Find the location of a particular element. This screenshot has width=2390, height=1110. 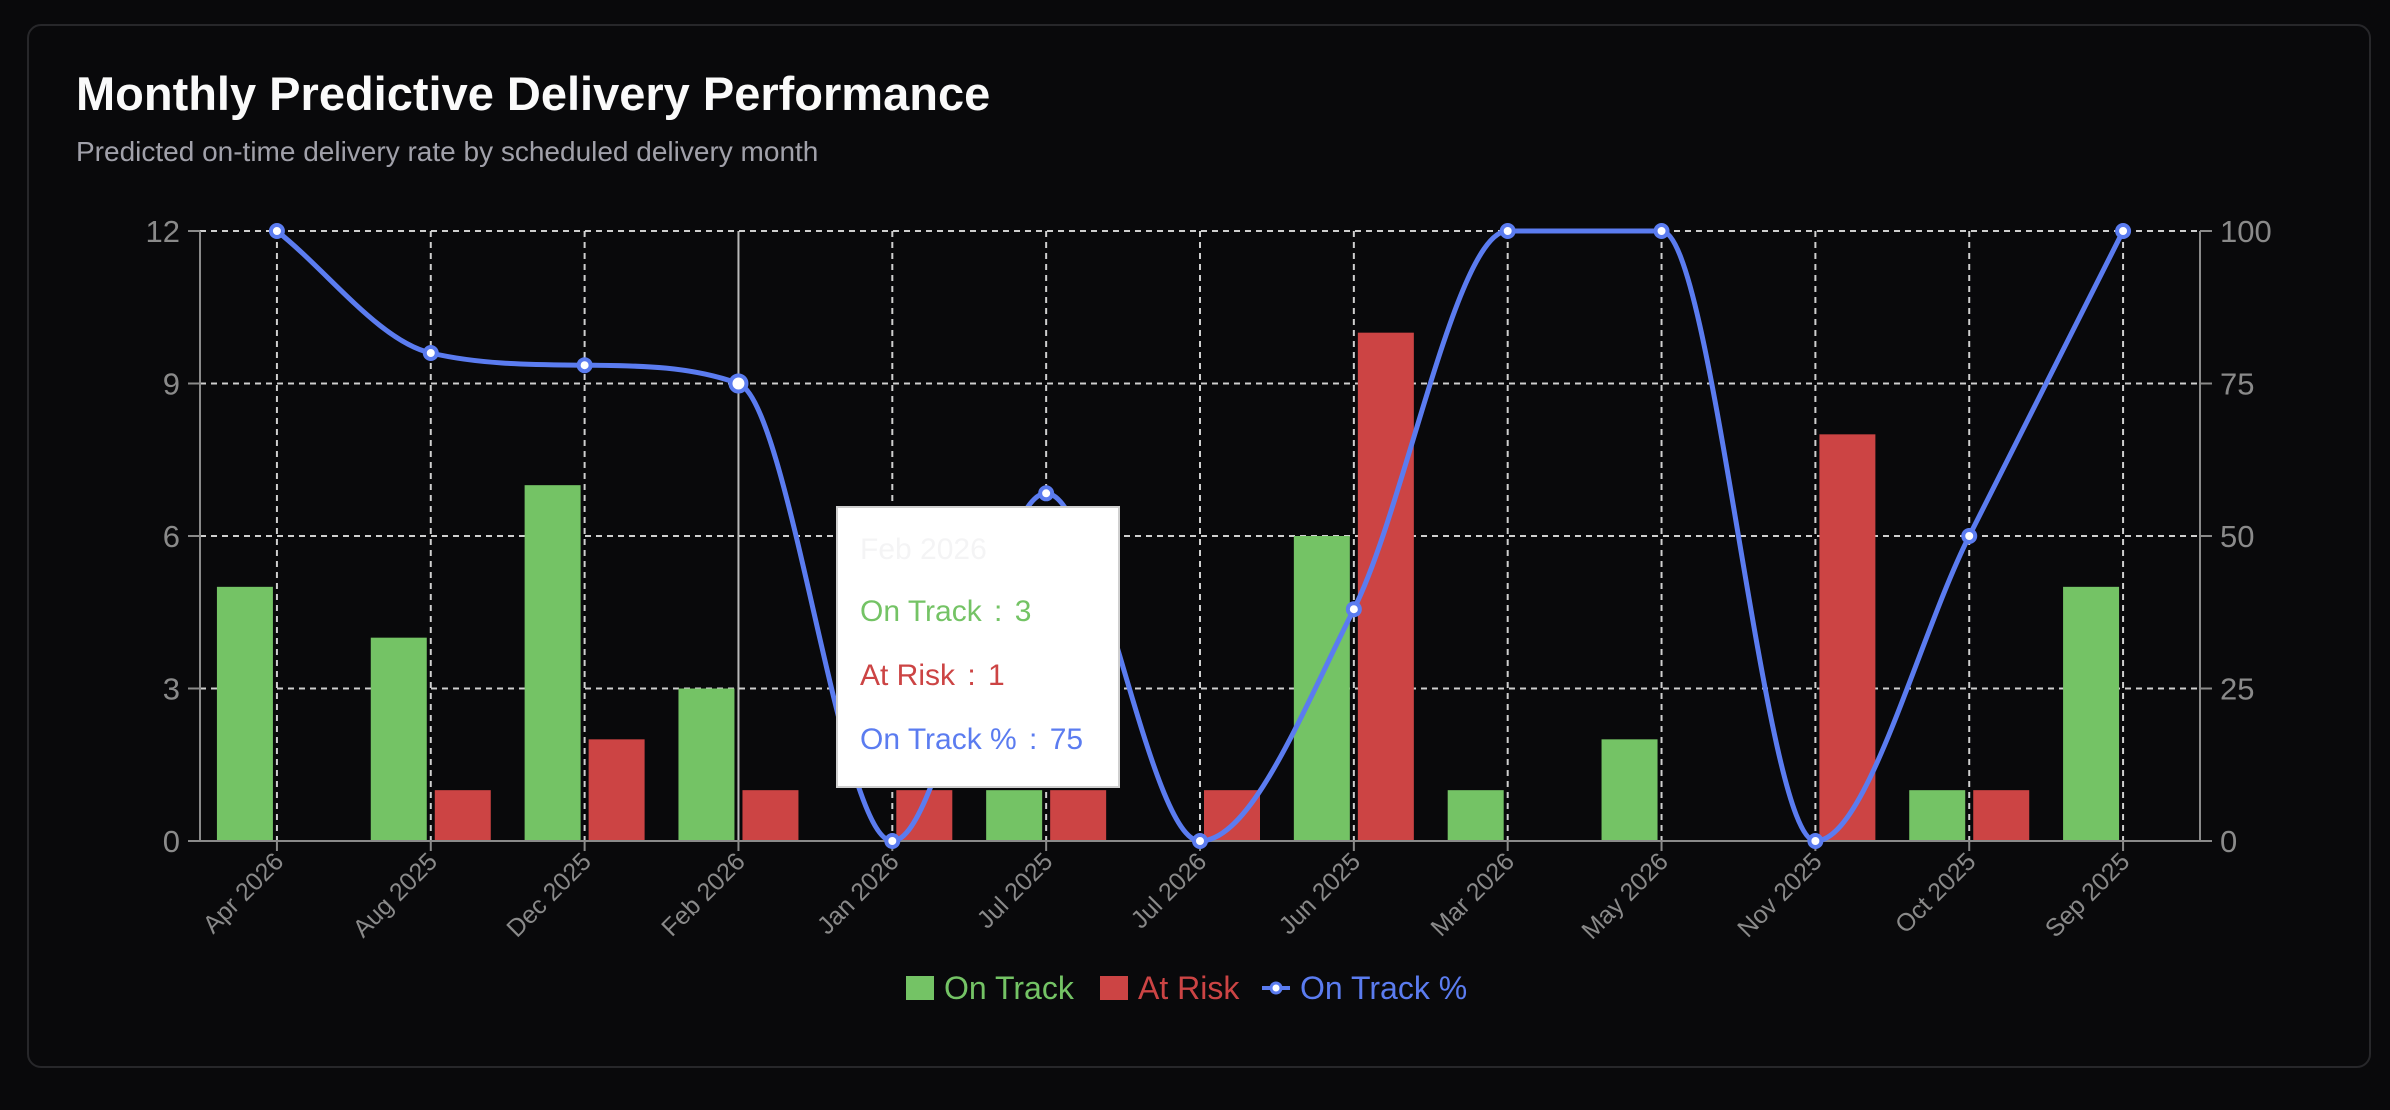

tooltip-row-on-track: On Track : 3 is located at coordinates (946, 611).